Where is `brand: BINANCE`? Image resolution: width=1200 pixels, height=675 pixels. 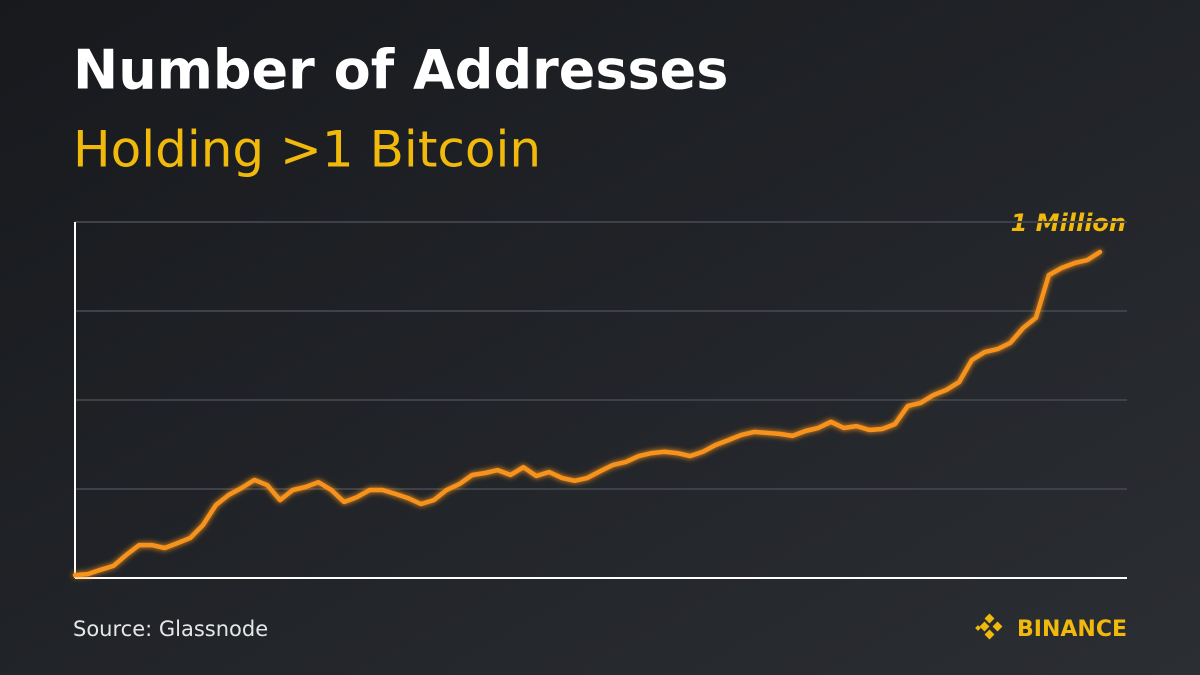 brand: BINANCE is located at coordinates (1072, 629).